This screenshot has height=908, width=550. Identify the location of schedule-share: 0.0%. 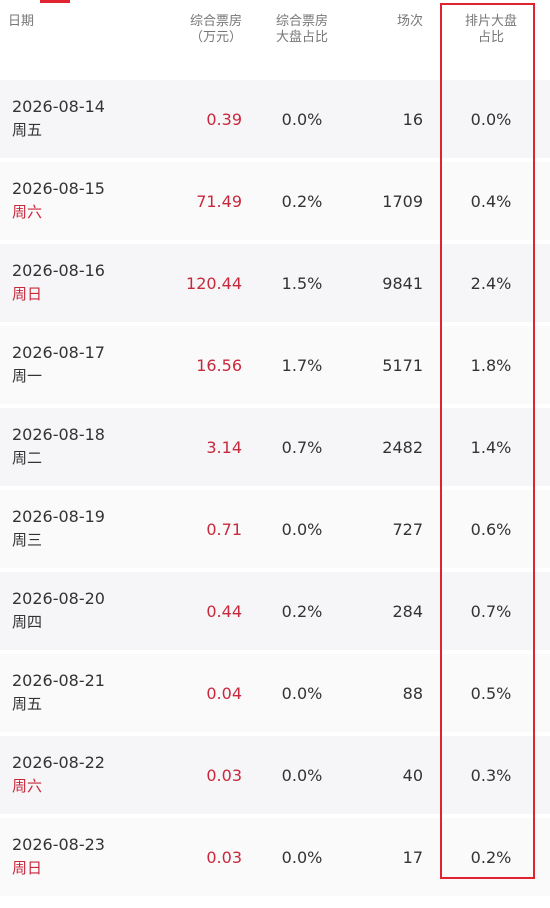
(491, 119).